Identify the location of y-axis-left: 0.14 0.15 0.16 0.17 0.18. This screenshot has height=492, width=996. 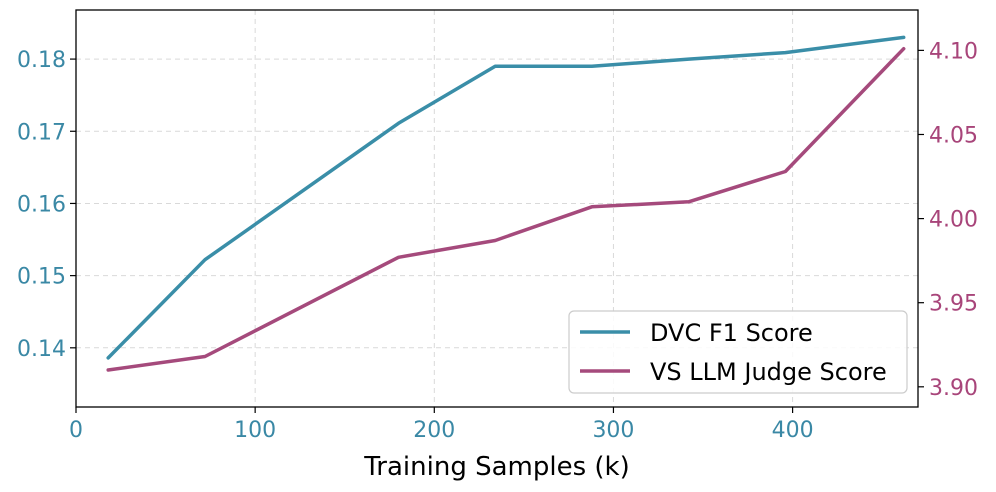
(46, 205).